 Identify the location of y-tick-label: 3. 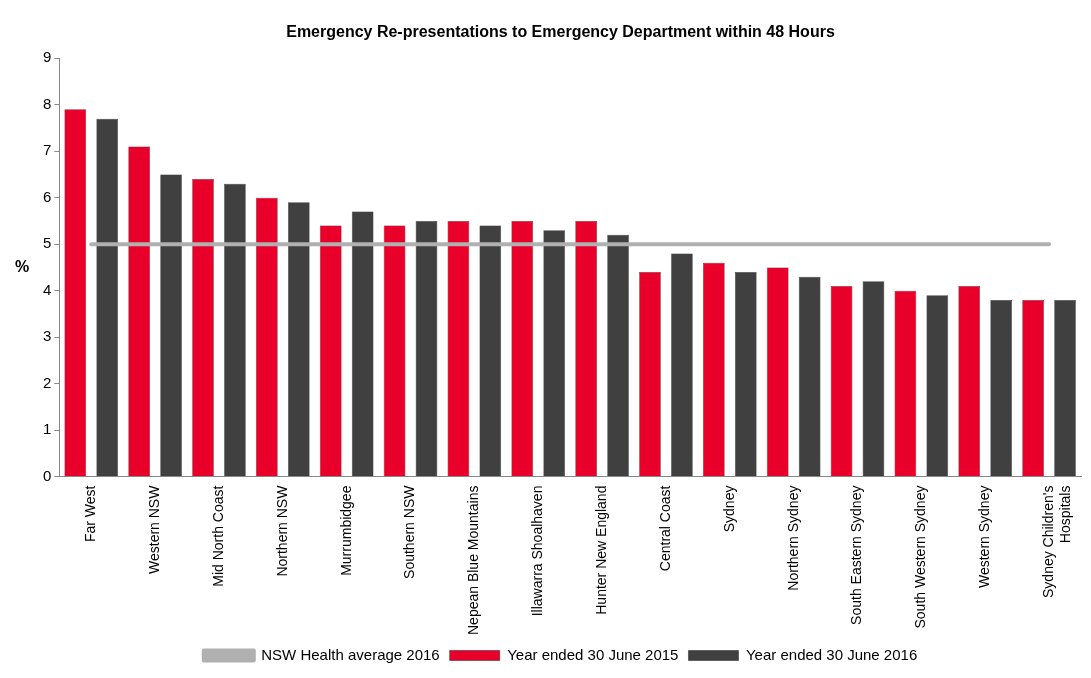
(47, 336).